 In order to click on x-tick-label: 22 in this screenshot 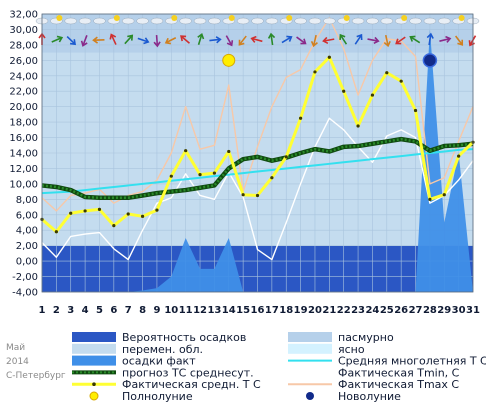, I will do `click(344, 310)`.